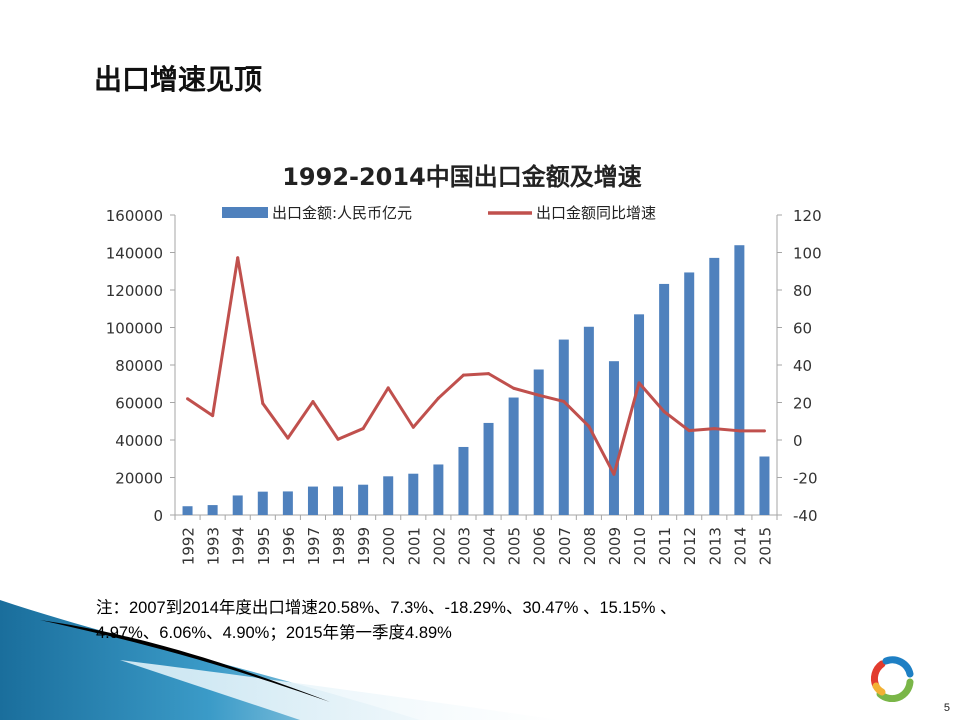  Describe the element at coordinates (589, 426) in the screenshot. I see `line-point-2008` at that location.